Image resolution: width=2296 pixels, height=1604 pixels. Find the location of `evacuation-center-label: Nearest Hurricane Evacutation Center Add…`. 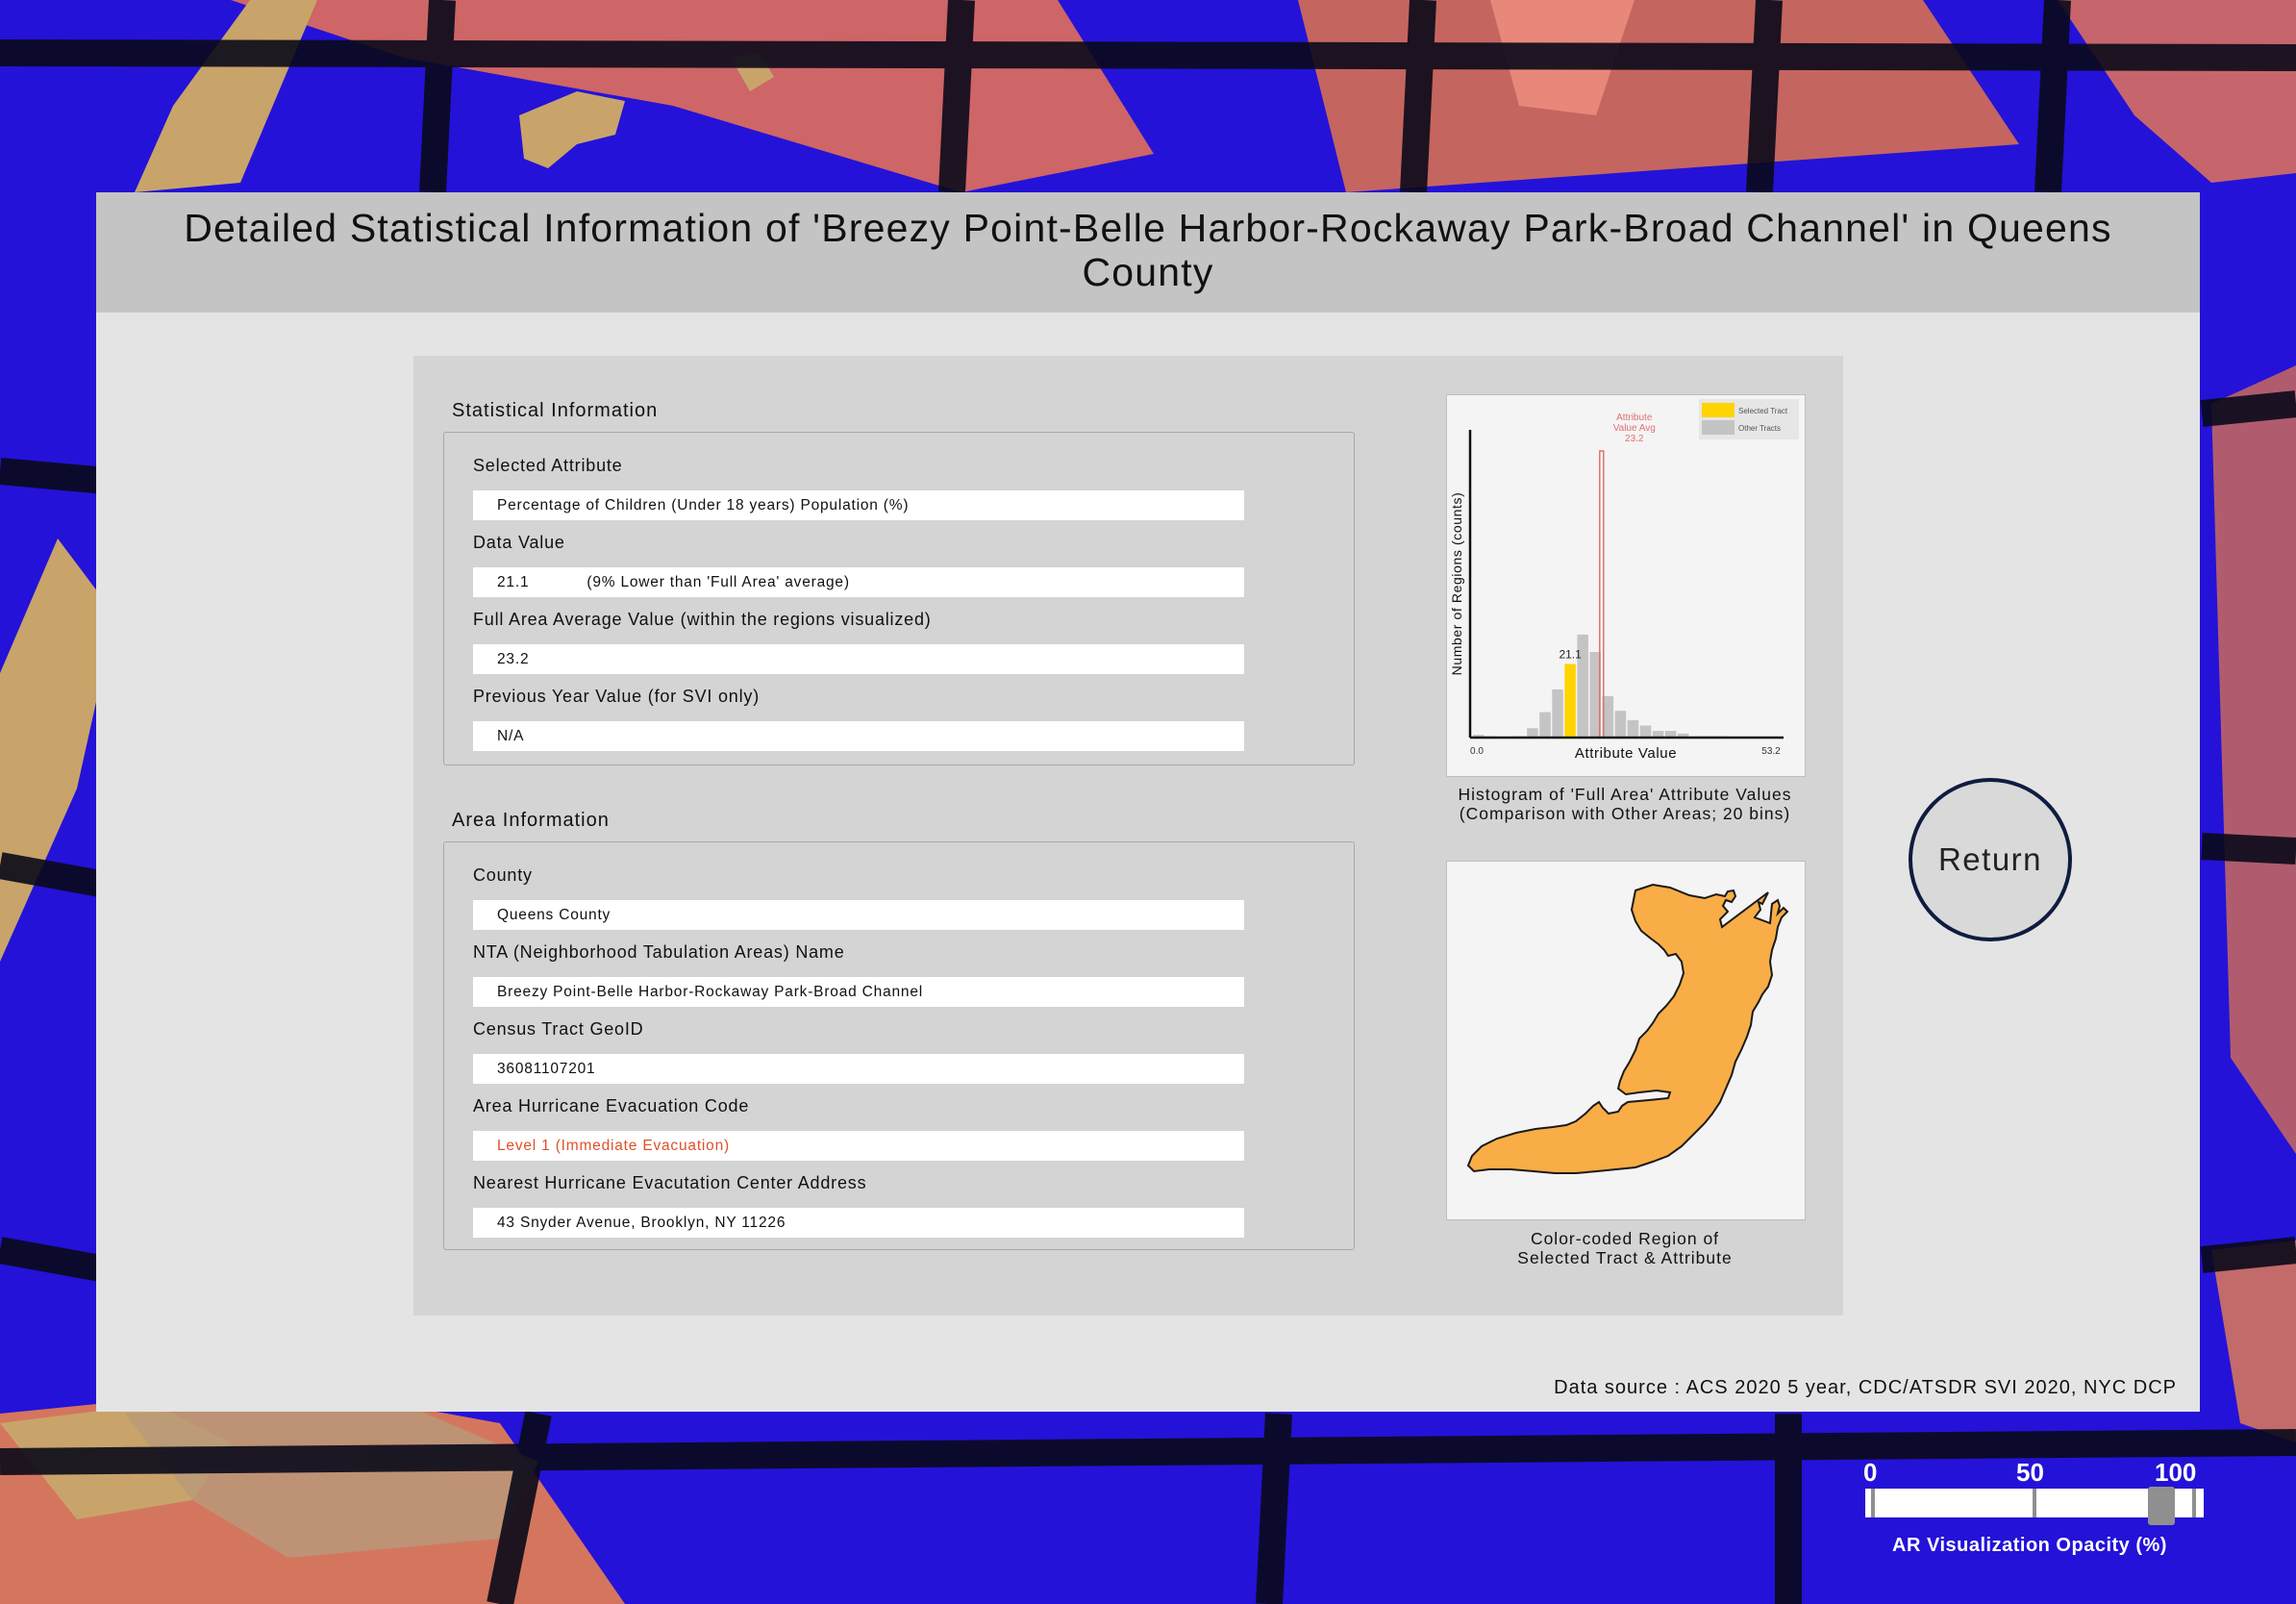

evacuation-center-label: Nearest Hurricane Evacutation Center Add… is located at coordinates (670, 1182).